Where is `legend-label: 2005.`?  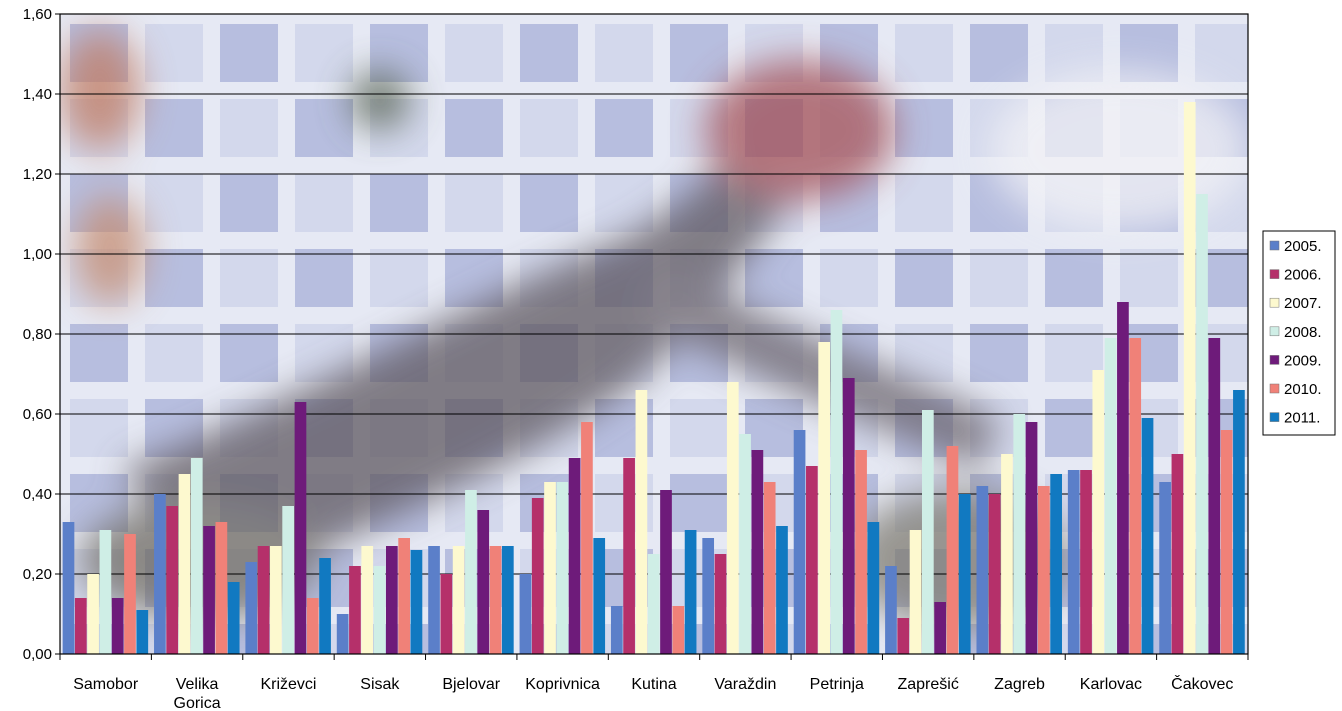 legend-label: 2005. is located at coordinates (1303, 246).